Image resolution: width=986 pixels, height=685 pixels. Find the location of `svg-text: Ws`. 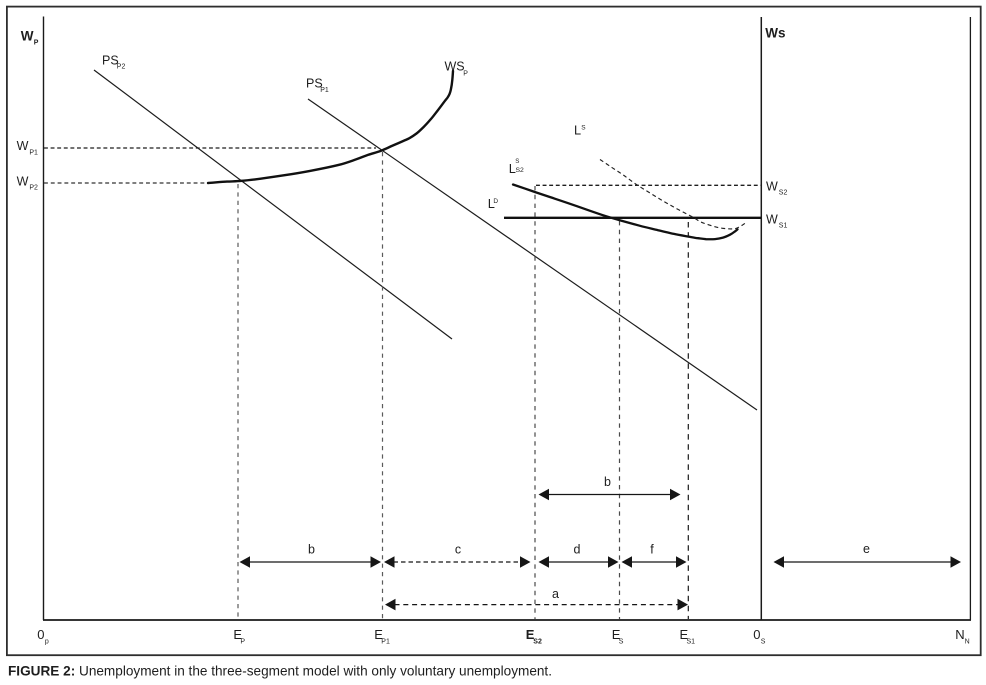

svg-text: Ws is located at coordinates (775, 33).